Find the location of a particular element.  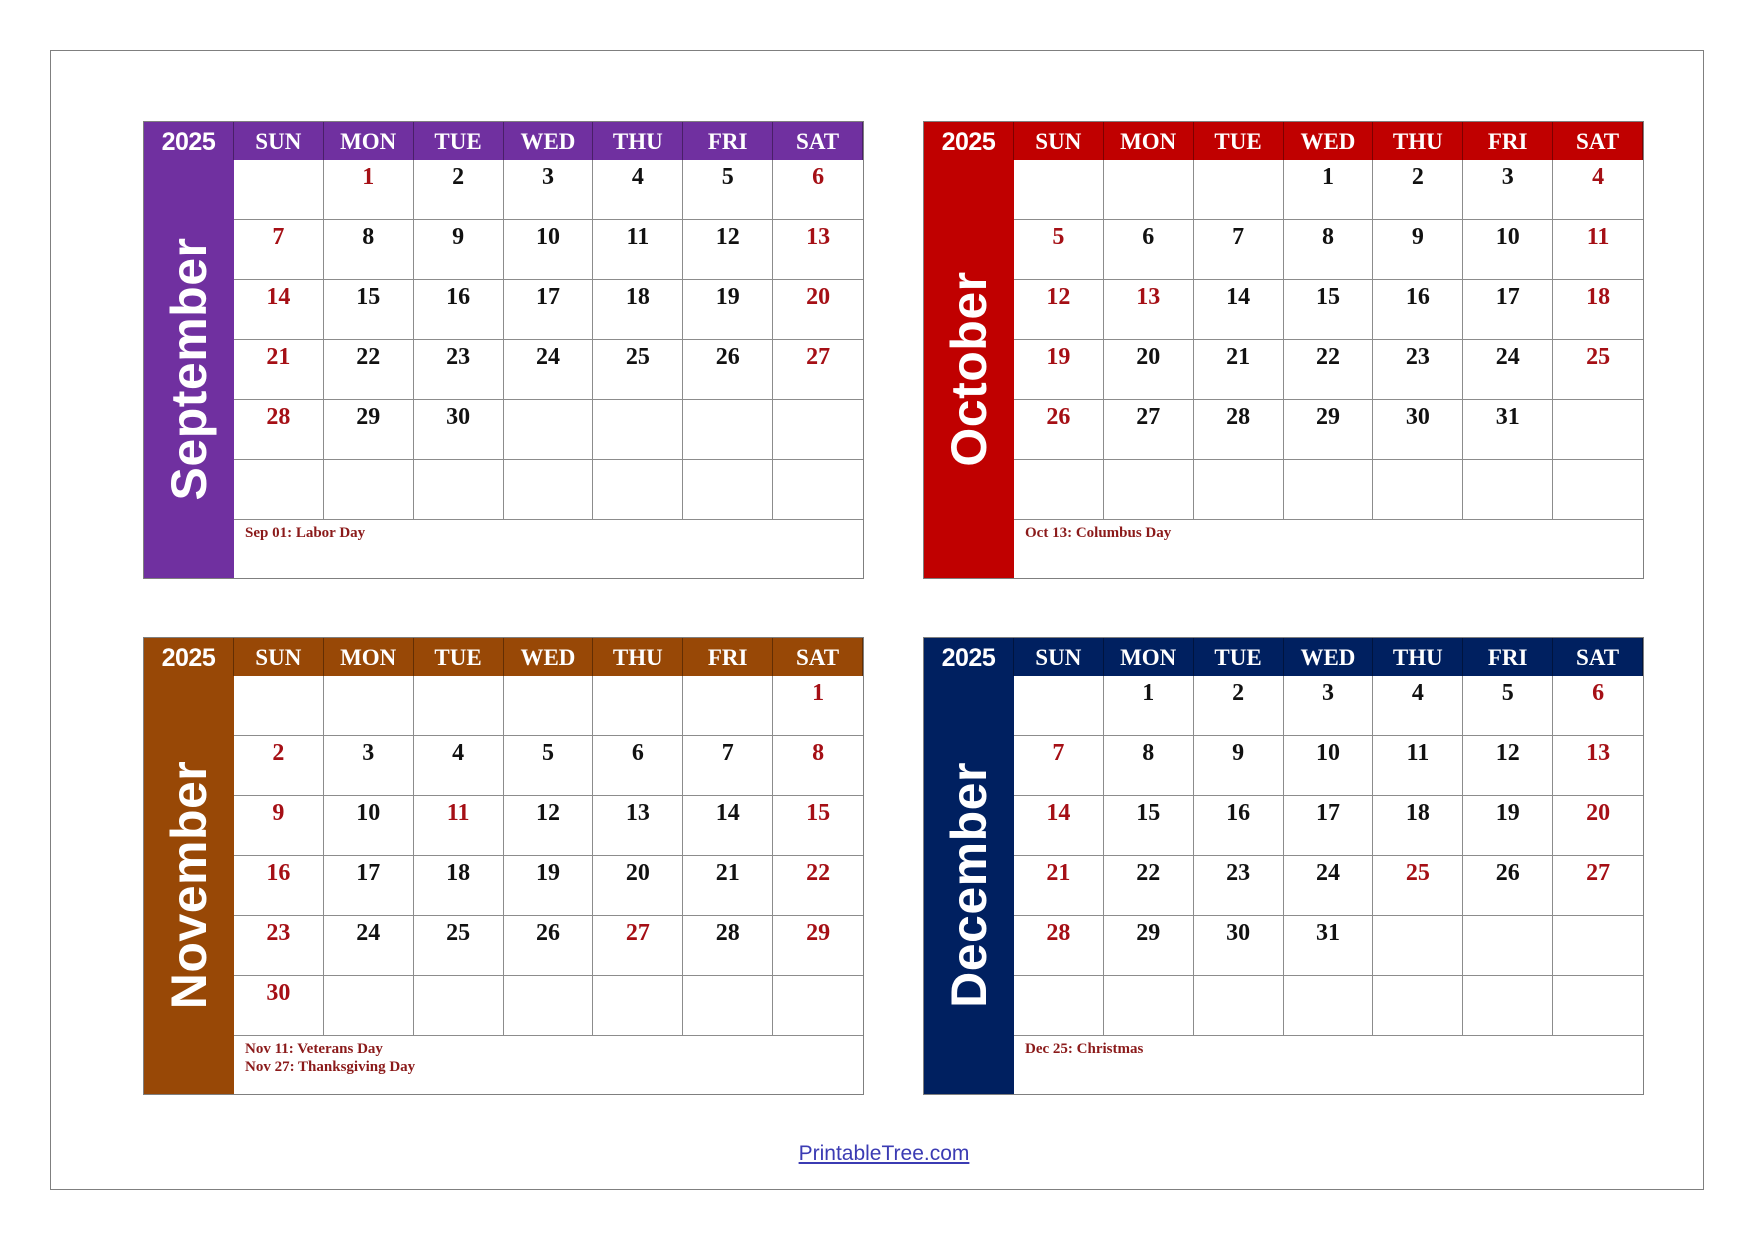

weekday-header: SUN is located at coordinates (1059, 141).